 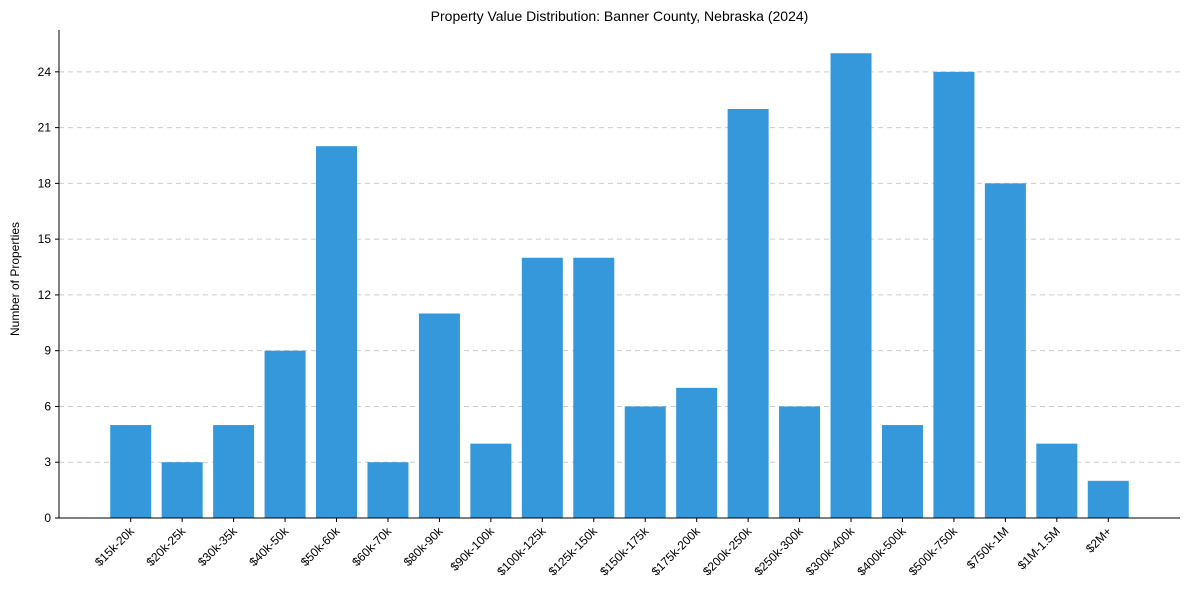 I want to click on bar-$750k-1M, so click(x=1005, y=350).